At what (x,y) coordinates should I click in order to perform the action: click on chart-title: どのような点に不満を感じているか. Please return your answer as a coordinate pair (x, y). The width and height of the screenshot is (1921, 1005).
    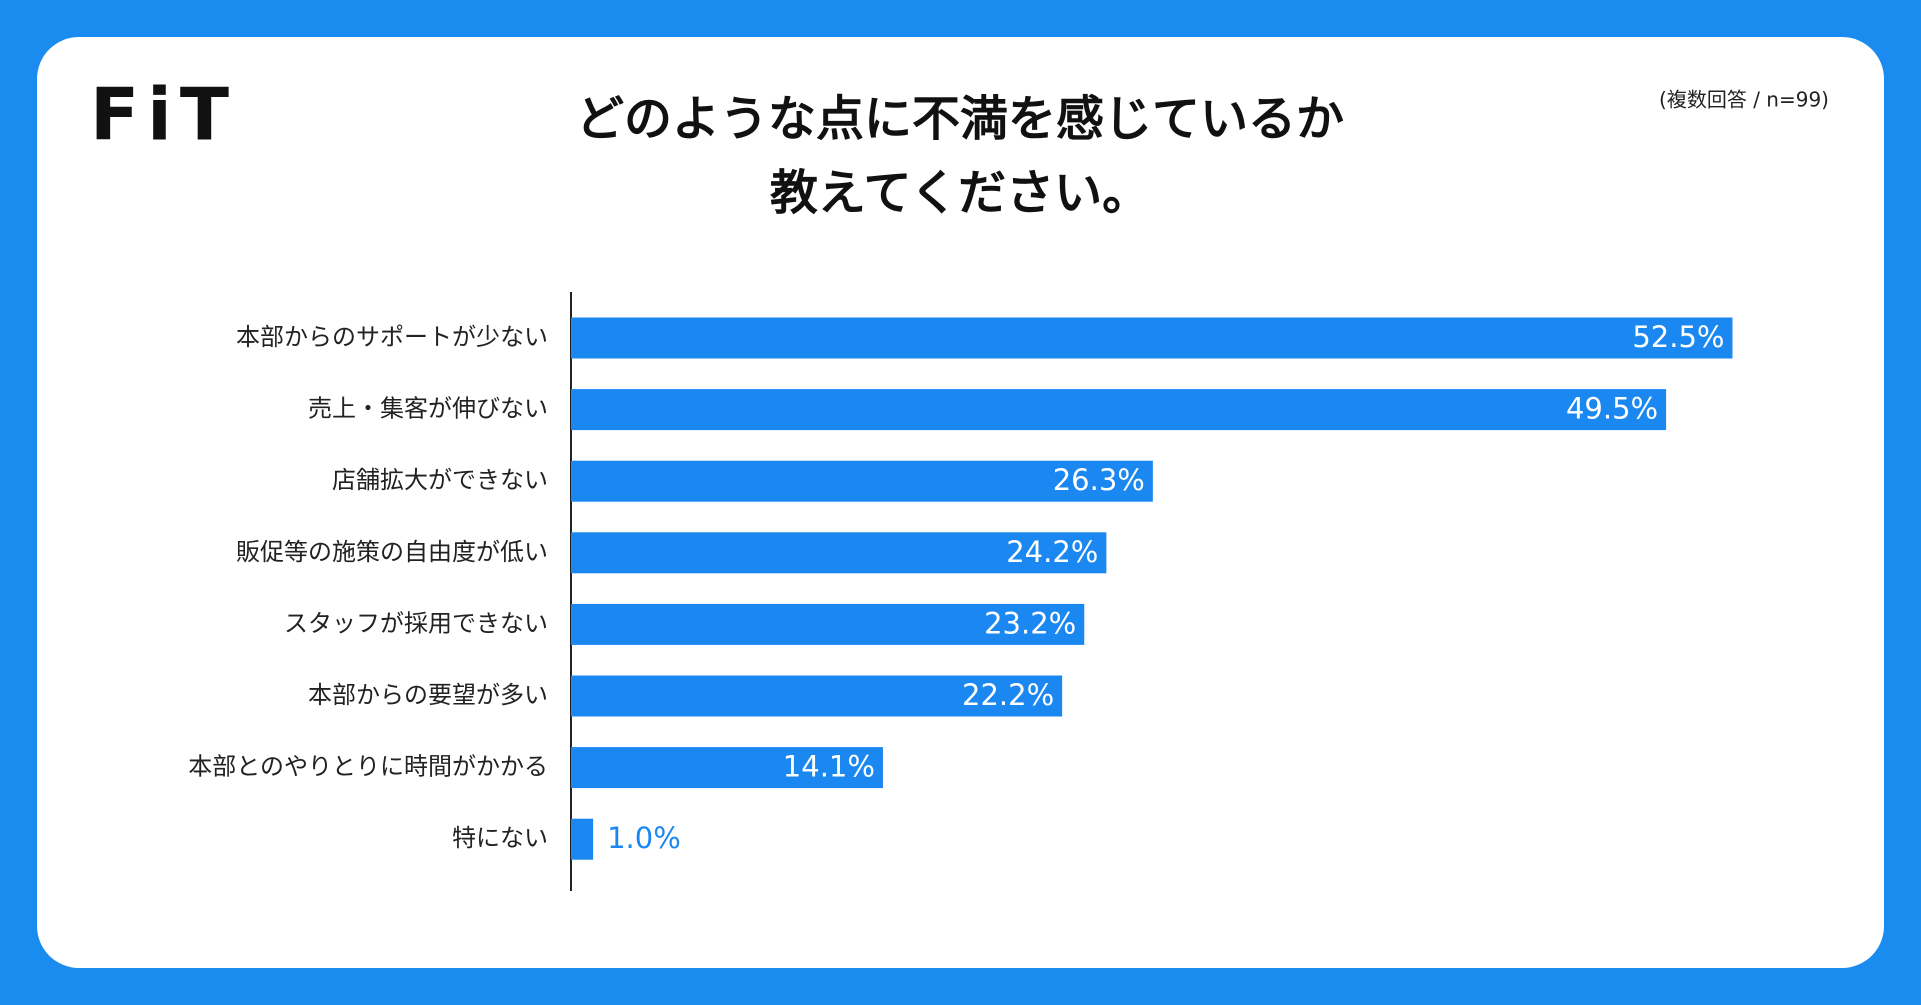
    Looking at the image, I should click on (960, 119).